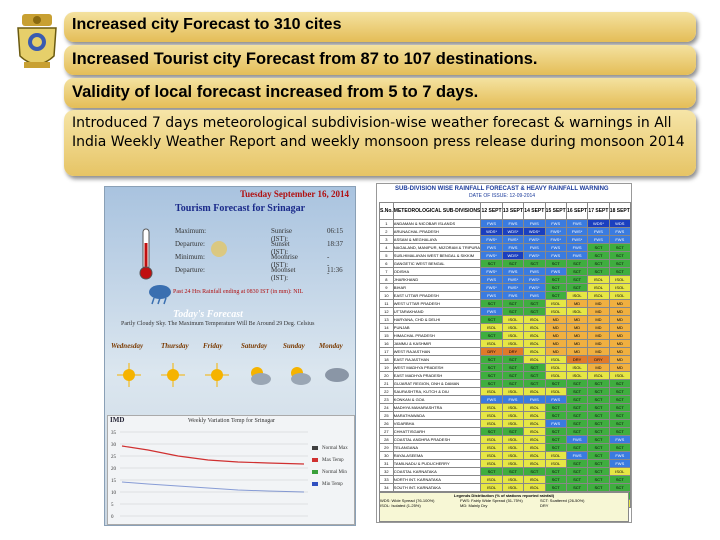 This screenshot has height=540, width=720. I want to click on sno-cell: 30, so click(386, 455).